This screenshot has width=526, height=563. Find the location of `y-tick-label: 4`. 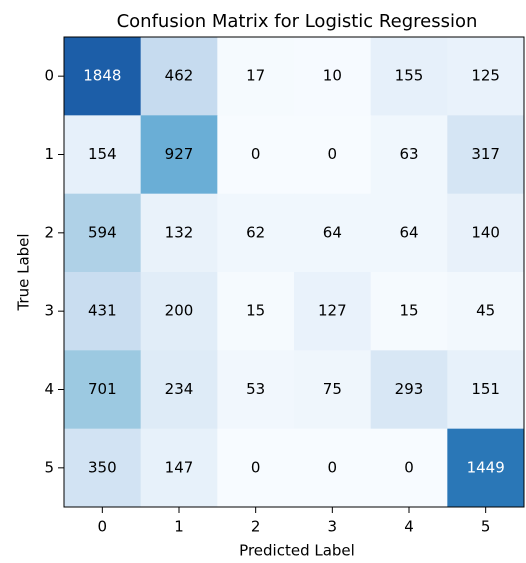

y-tick-label: 4 is located at coordinates (49, 389).